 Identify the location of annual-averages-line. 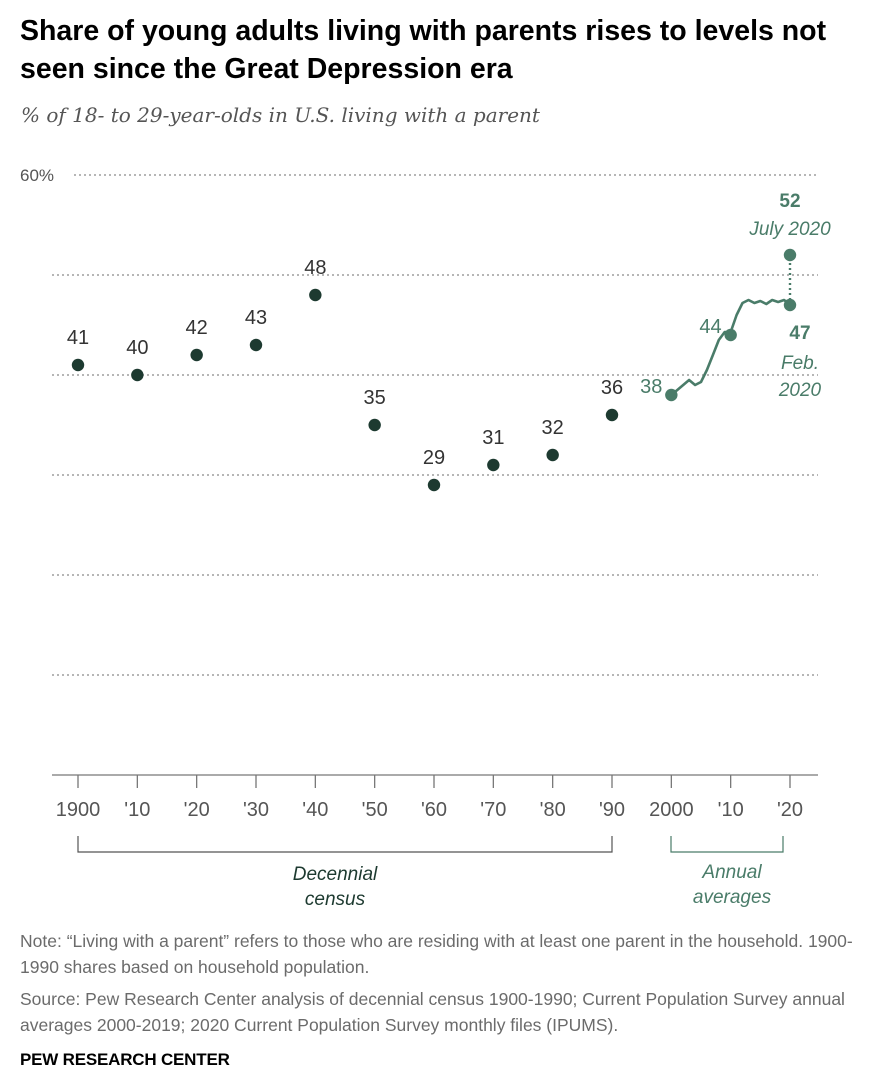
(730, 347).